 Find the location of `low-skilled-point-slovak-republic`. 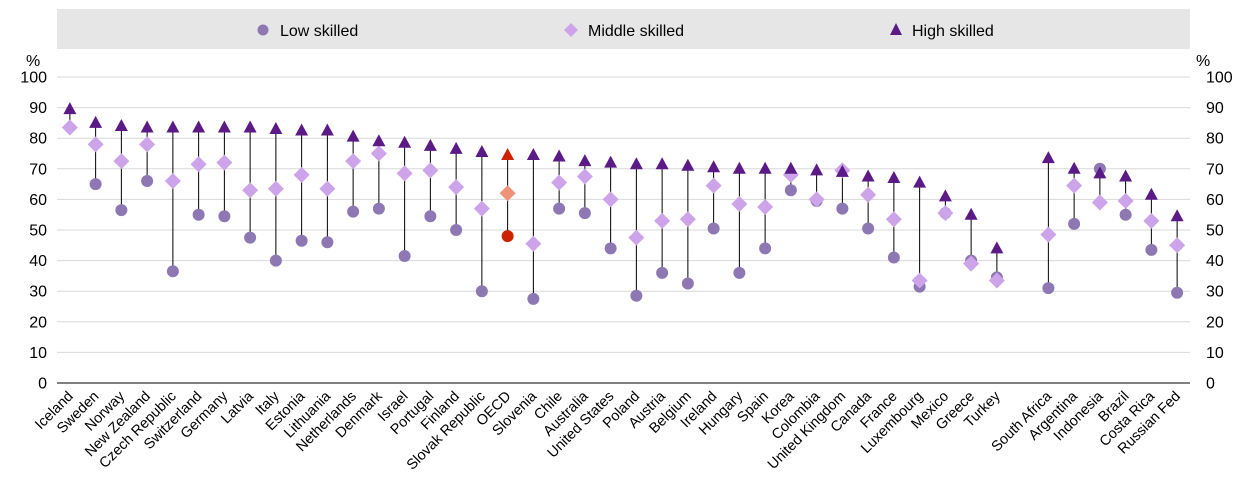

low-skilled-point-slovak-republic is located at coordinates (481, 291).